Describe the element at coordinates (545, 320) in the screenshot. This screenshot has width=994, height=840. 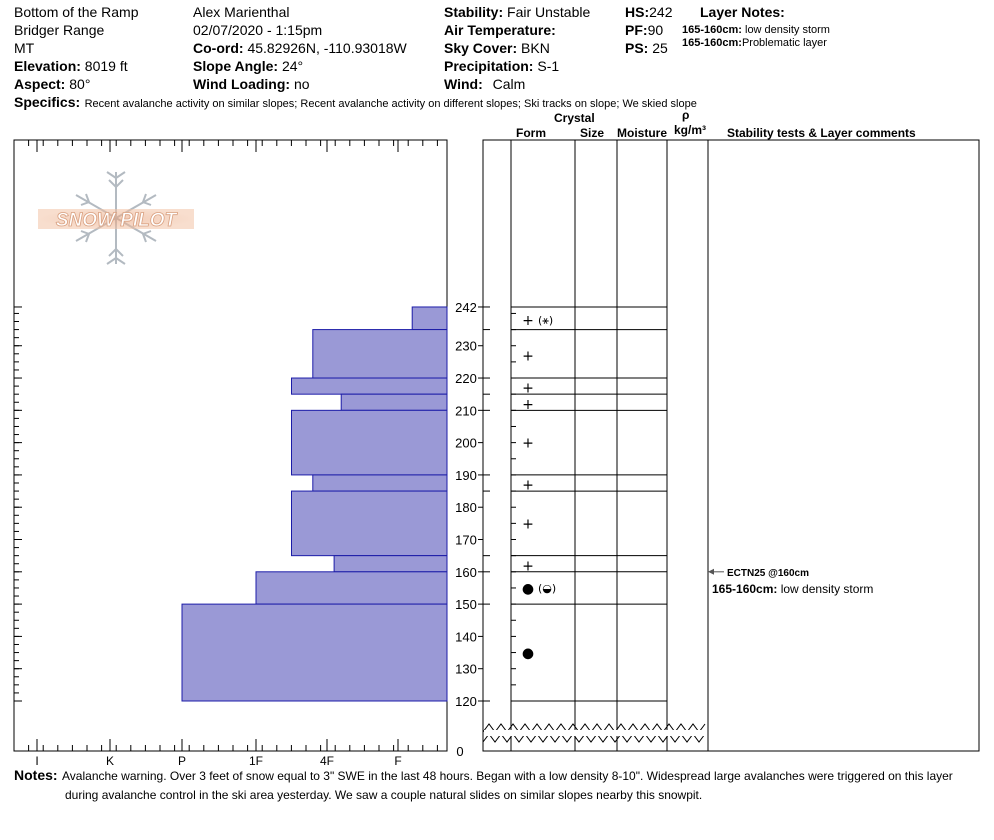
I see `crystal-secondary-1: (⚹)` at that location.